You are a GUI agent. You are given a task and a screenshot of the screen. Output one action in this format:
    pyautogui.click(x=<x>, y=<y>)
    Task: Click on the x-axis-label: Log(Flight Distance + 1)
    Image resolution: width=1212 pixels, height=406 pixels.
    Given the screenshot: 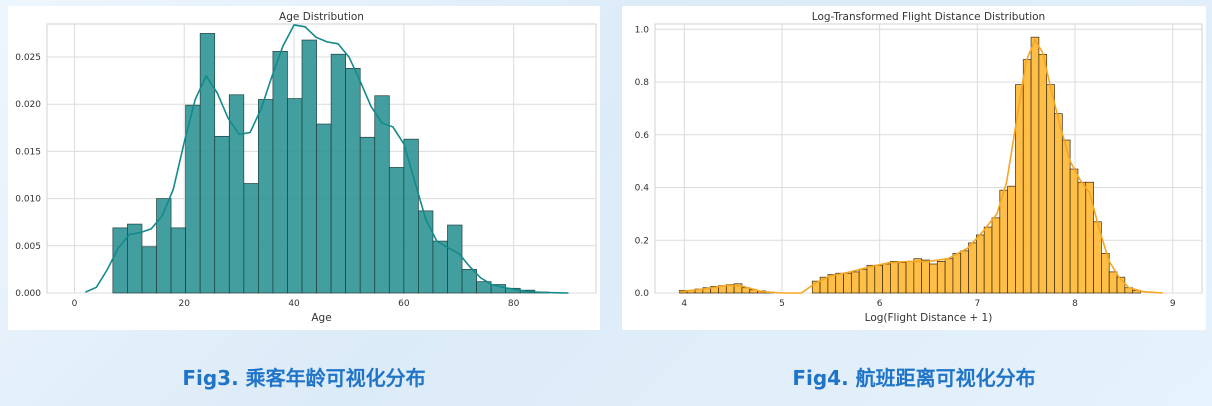 What is the action you would take?
    pyautogui.click(x=929, y=318)
    